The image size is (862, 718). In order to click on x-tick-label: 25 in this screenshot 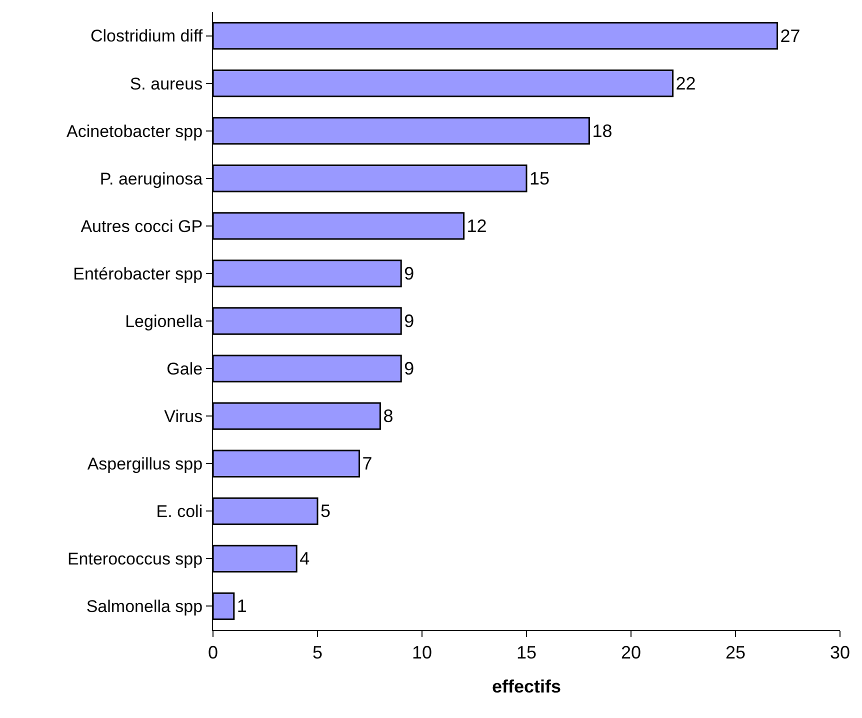, I will do `click(735, 652)`.